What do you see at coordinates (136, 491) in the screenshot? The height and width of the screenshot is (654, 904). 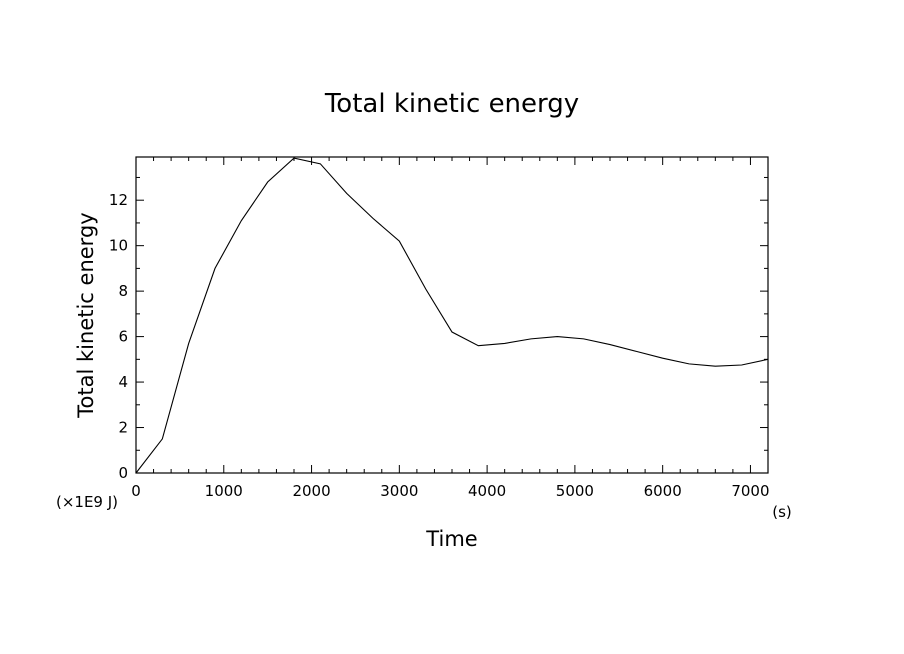 I see `x-tick-label: 0` at bounding box center [136, 491].